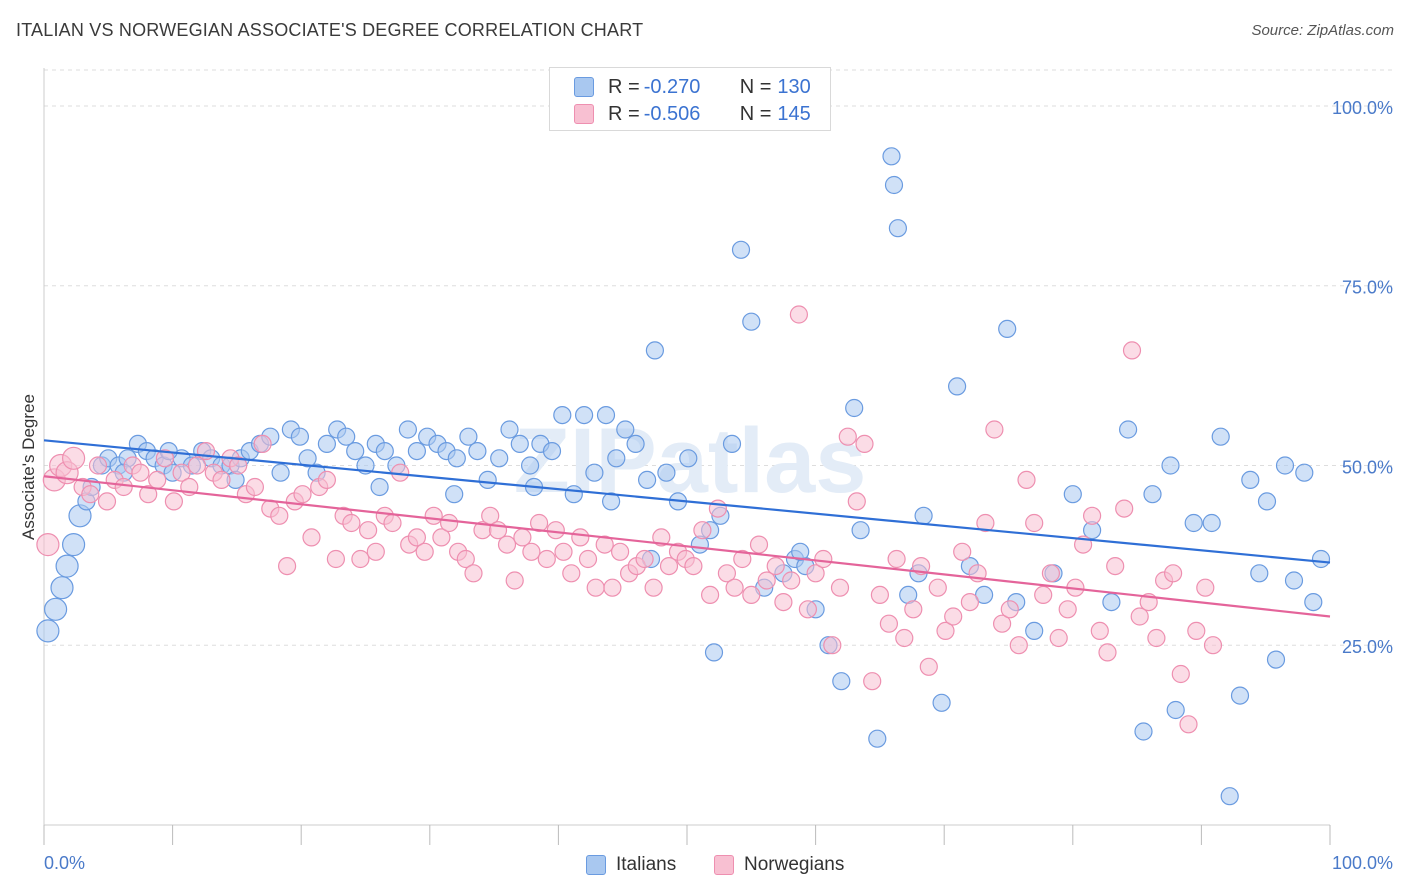 The width and height of the screenshot is (1406, 892). I want to click on y-tick-label: 25.0%, so click(1367, 647).